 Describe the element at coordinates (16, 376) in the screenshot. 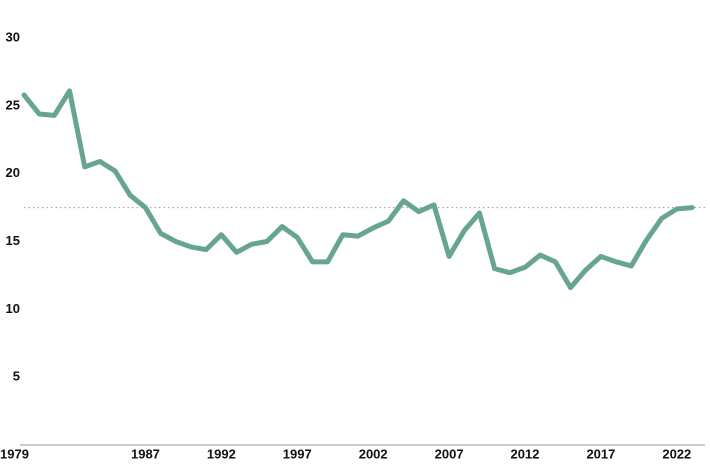

I see `y-tick-label: 5` at that location.